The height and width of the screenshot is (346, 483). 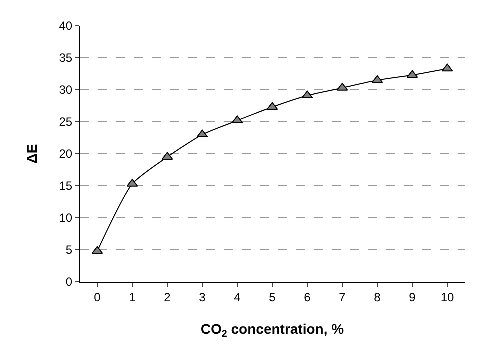 What do you see at coordinates (66, 90) in the screenshot?
I see `y-tick-label: 30` at bounding box center [66, 90].